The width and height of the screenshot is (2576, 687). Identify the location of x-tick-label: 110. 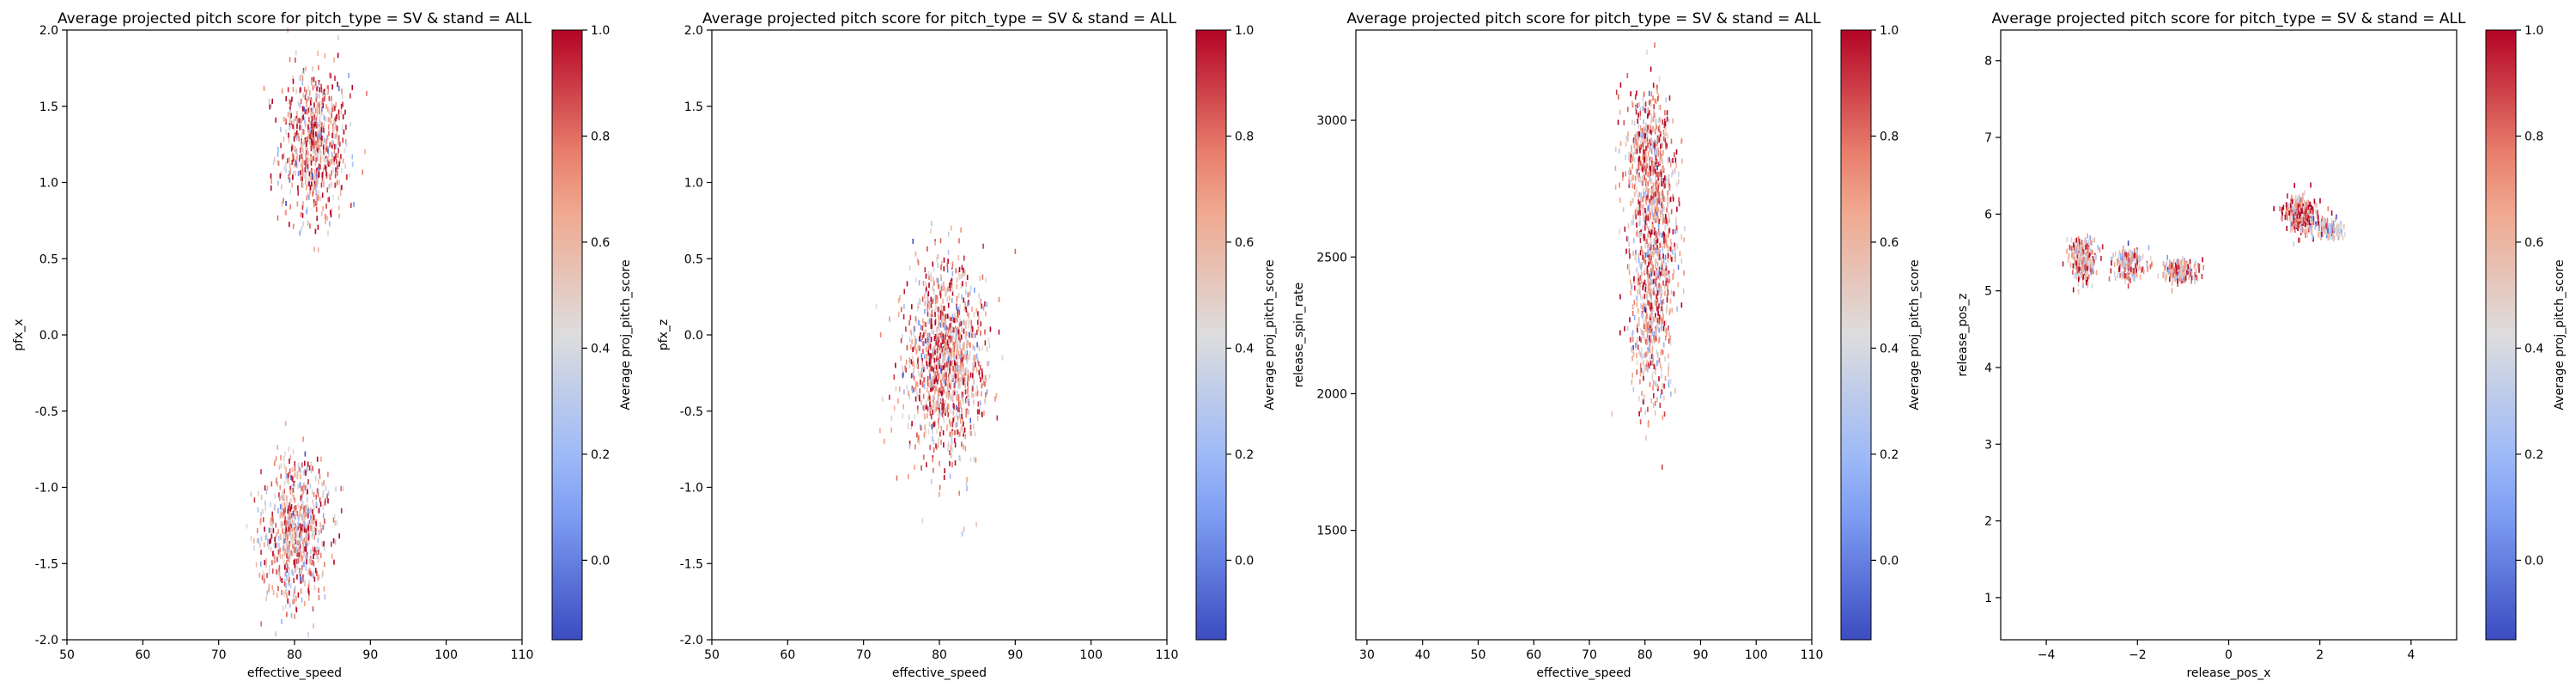
(522, 655).